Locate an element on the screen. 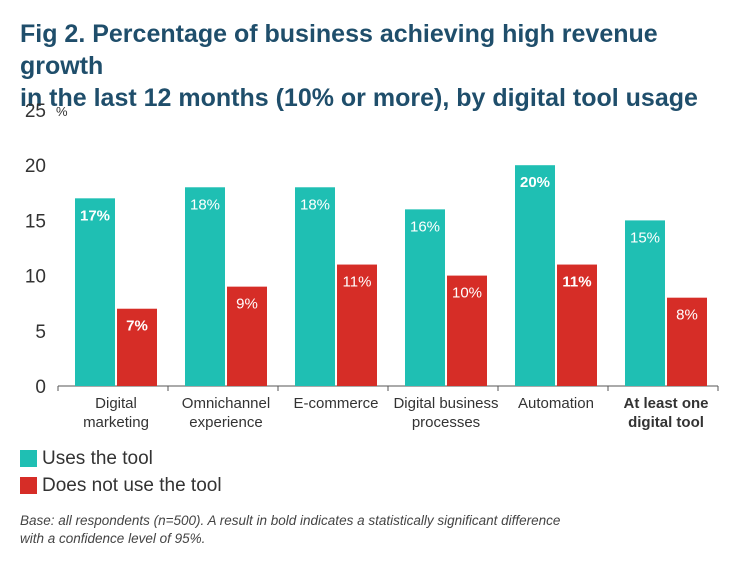 This screenshot has width=737, height=570. x-category-label: marketing is located at coordinates (116, 422).